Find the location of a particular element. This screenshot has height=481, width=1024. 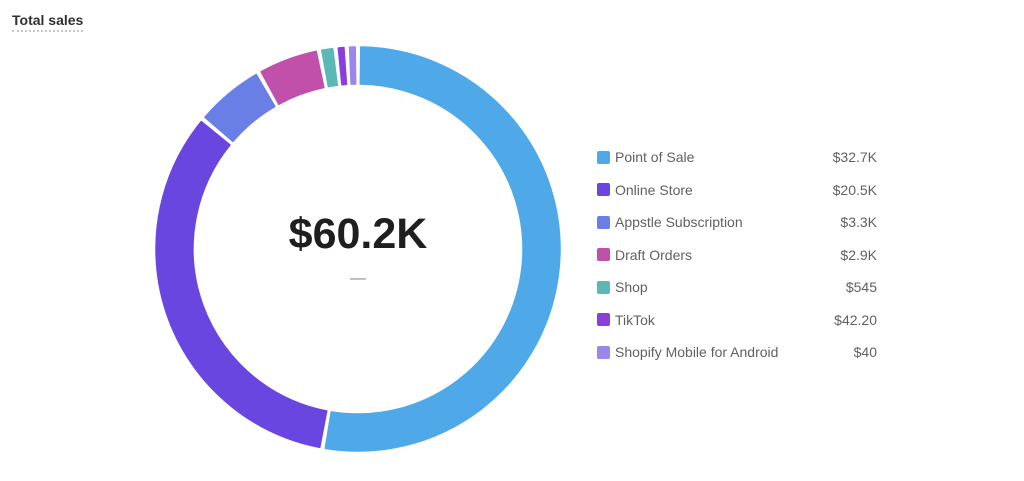

legend-label: TikTok is located at coordinates (635, 319).